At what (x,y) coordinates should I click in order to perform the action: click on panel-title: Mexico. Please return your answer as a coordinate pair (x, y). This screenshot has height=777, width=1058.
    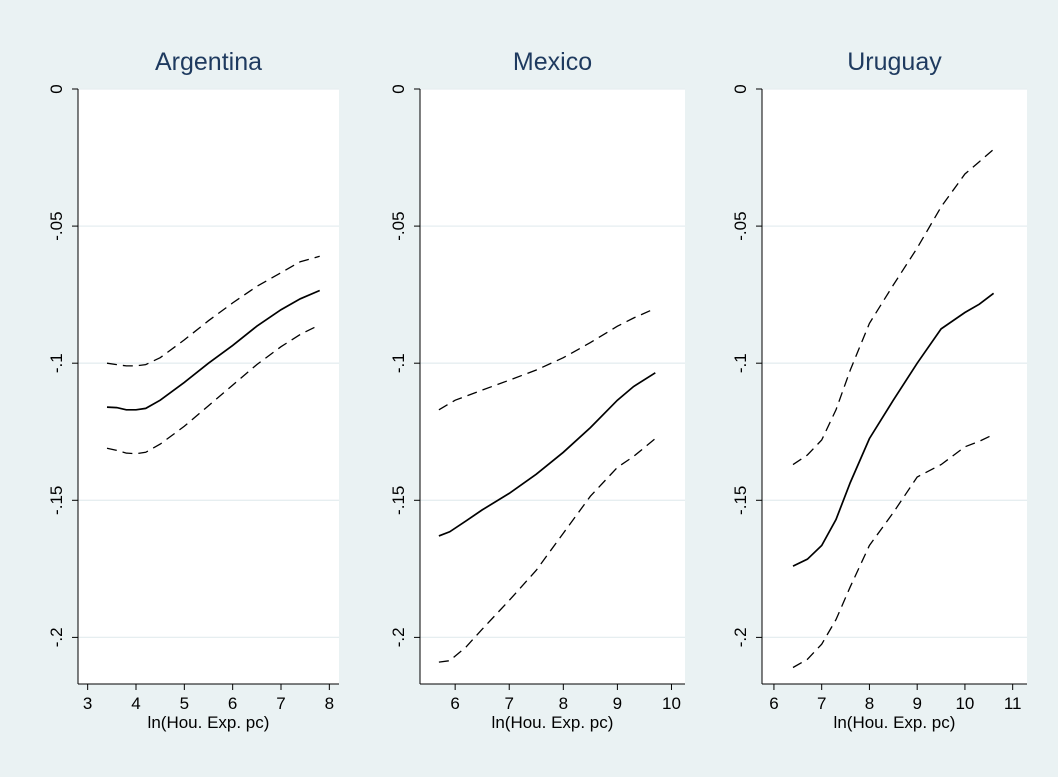
    Looking at the image, I should click on (552, 62).